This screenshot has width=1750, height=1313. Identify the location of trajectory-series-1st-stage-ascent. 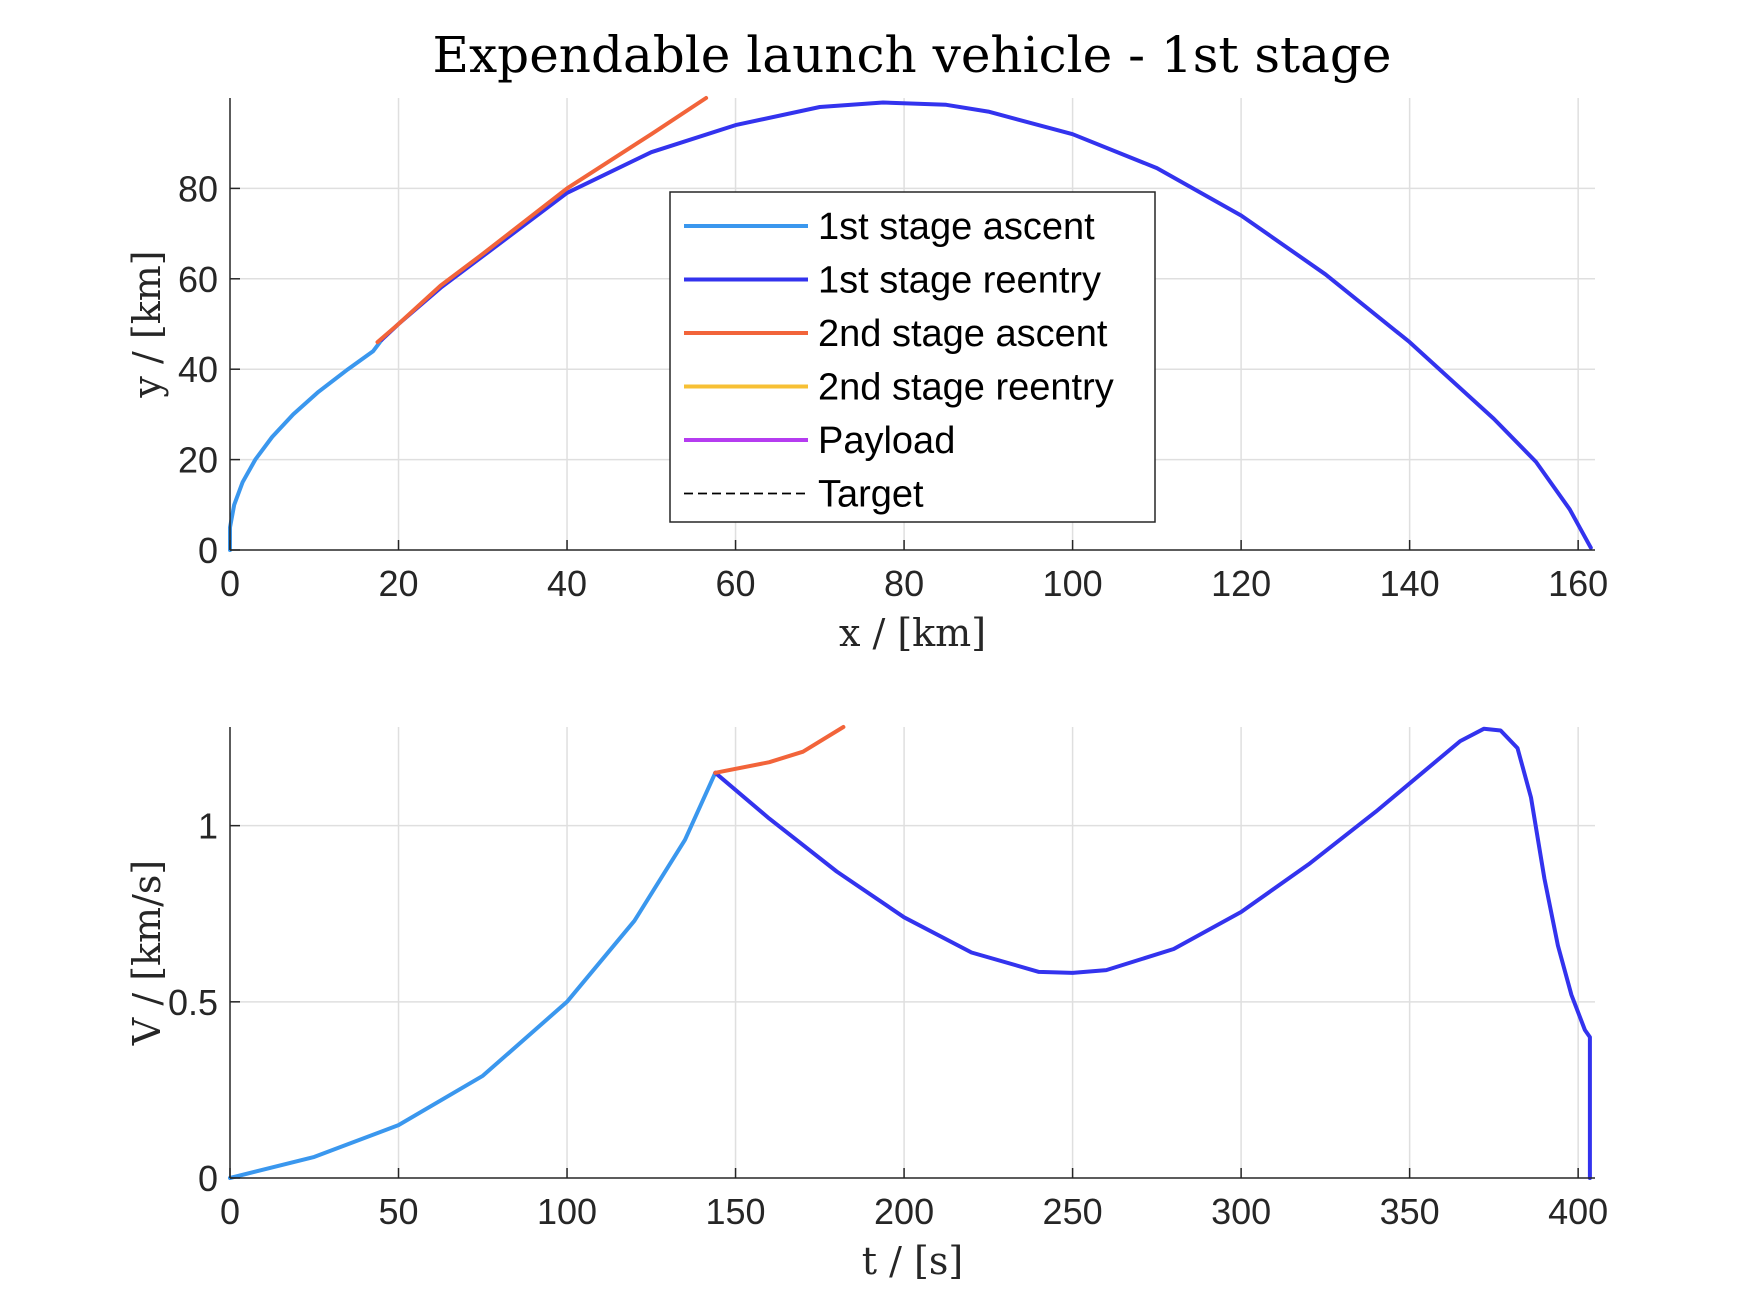
(306, 444).